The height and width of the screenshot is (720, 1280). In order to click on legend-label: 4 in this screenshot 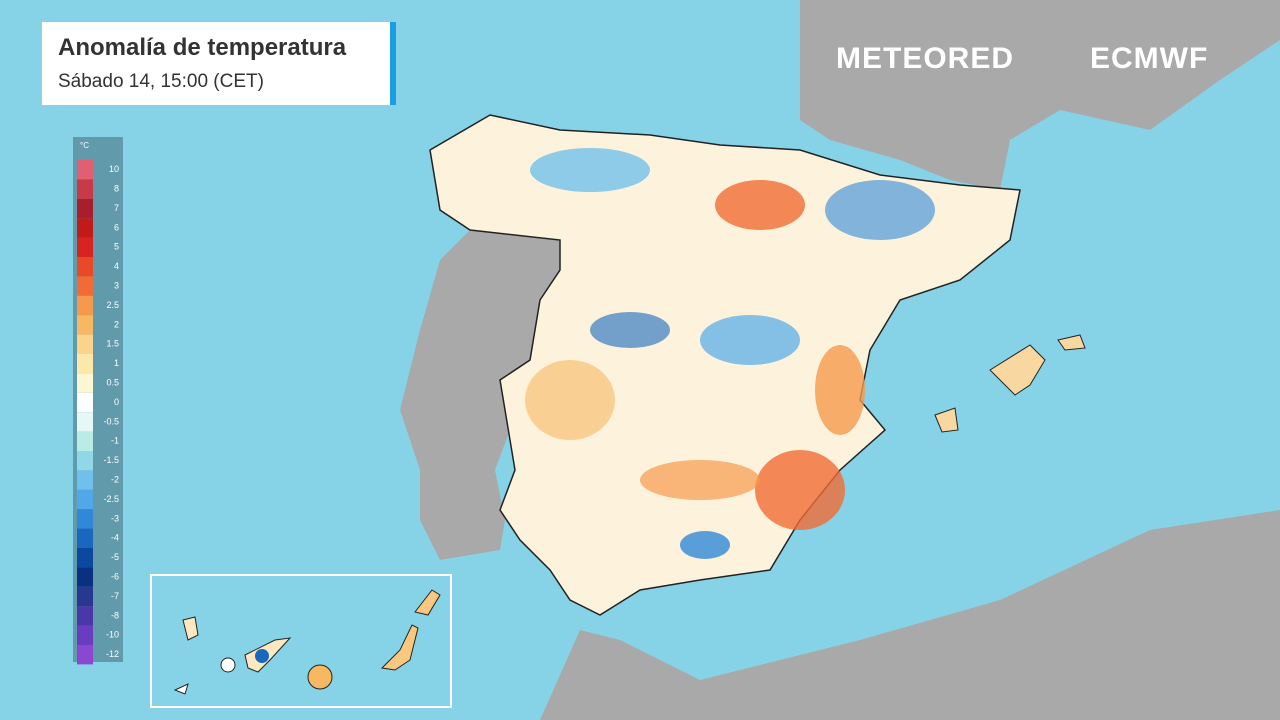, I will do `click(116, 266)`.